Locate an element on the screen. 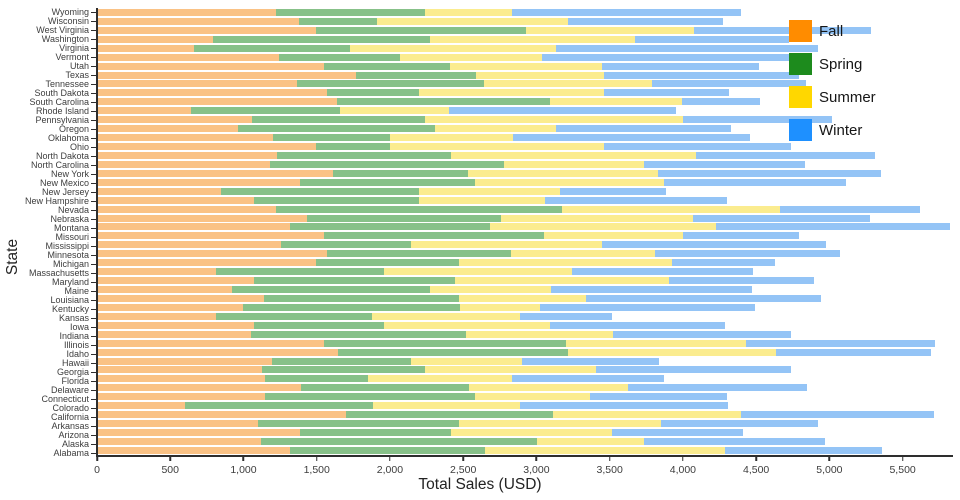 The height and width of the screenshot is (500, 960). bar-row-nevada is located at coordinates (525, 209).